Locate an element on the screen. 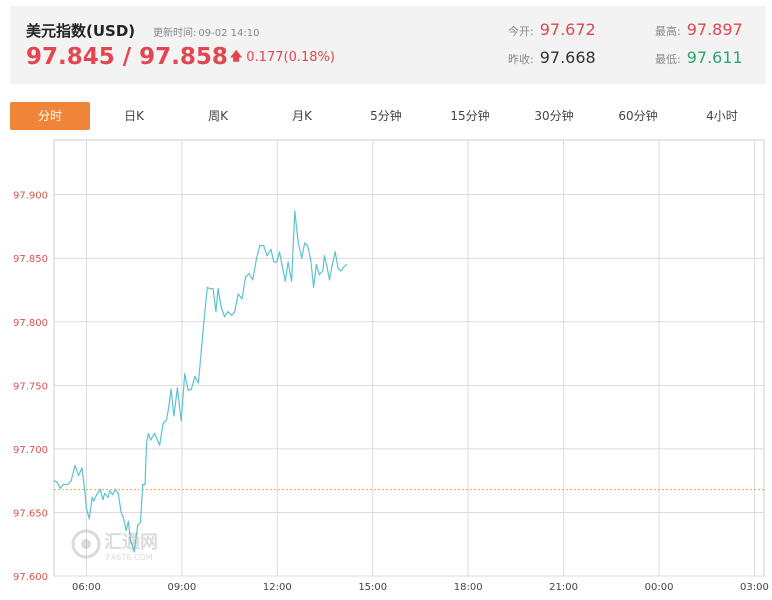 The image size is (772, 600). low-value: 97.611 is located at coordinates (714, 57).